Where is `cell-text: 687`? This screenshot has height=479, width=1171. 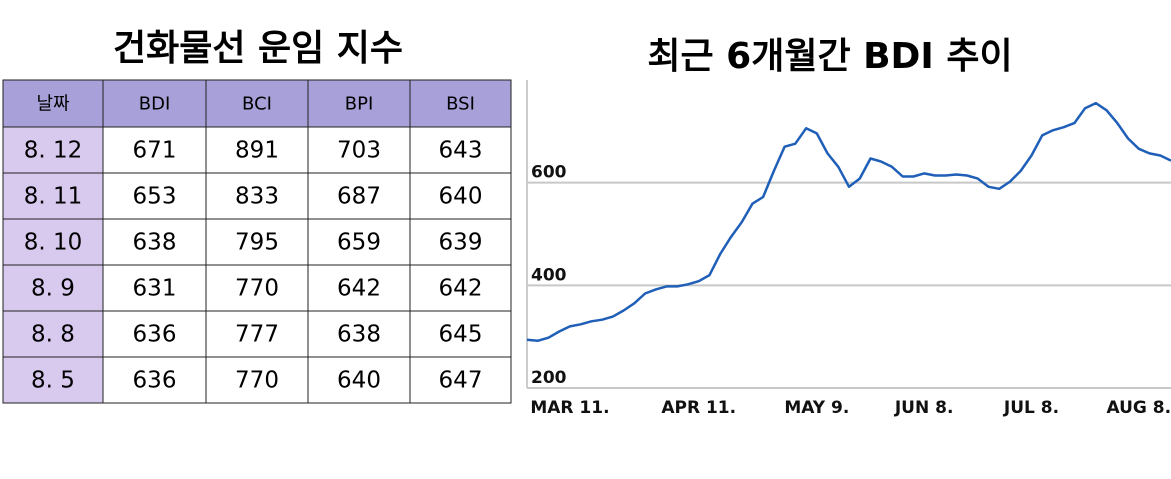 cell-text: 687 is located at coordinates (359, 197).